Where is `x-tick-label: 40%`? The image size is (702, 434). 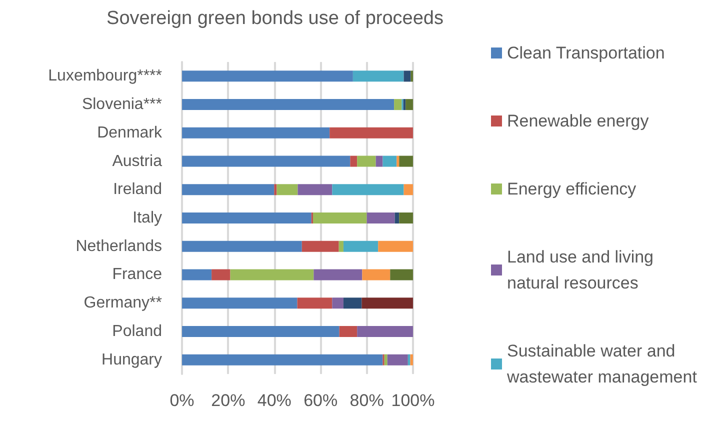
x-tick-label: 40% is located at coordinates (274, 400).